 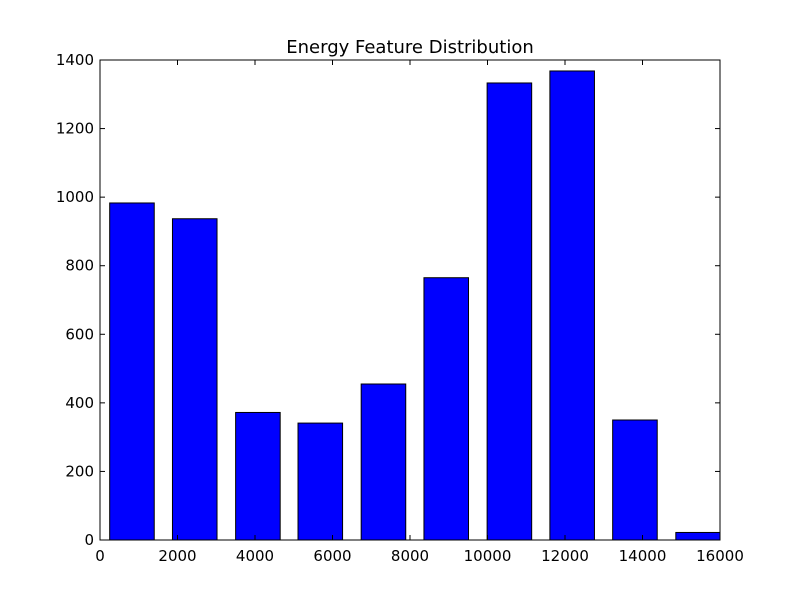 I want to click on y-tick-label-2: 400, so click(x=79, y=403).